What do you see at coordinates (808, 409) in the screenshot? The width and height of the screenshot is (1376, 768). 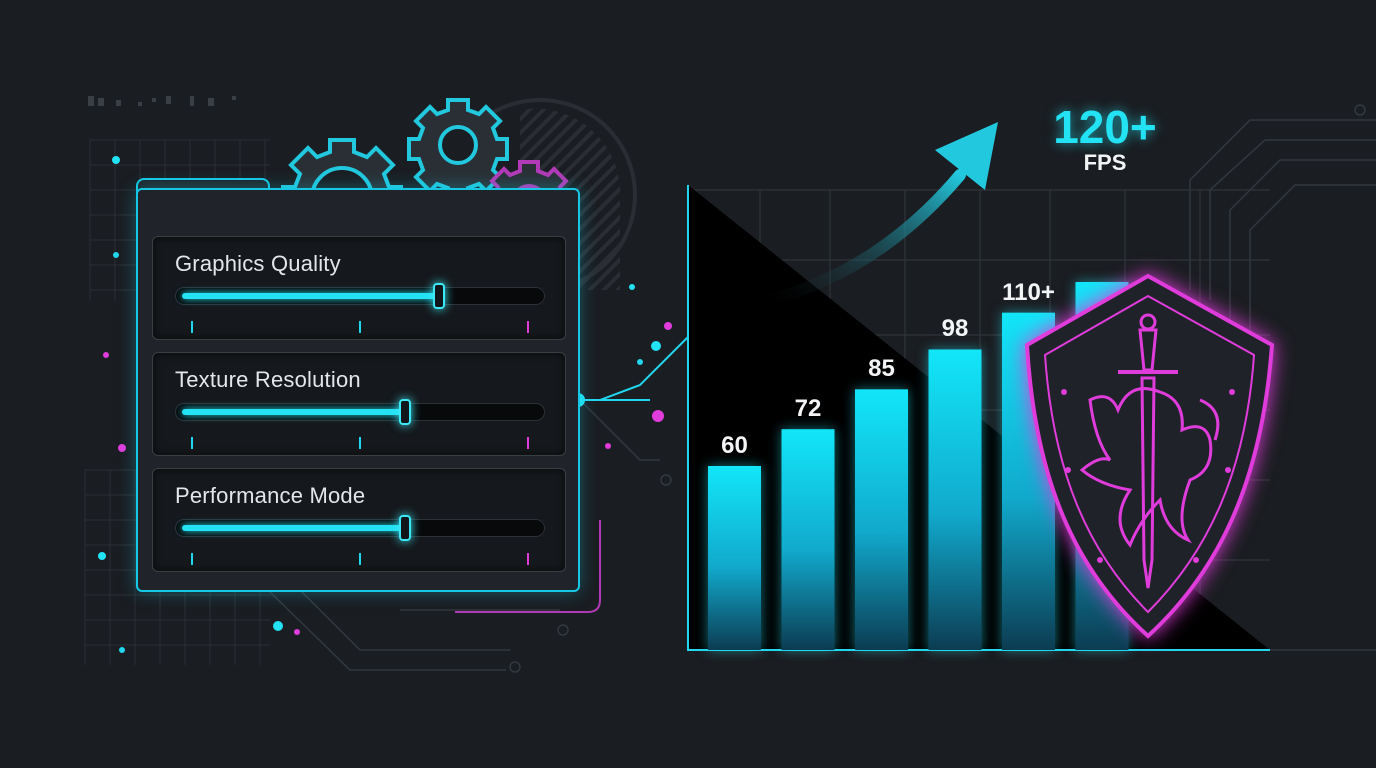 I see `bar-value-label: 72` at bounding box center [808, 409].